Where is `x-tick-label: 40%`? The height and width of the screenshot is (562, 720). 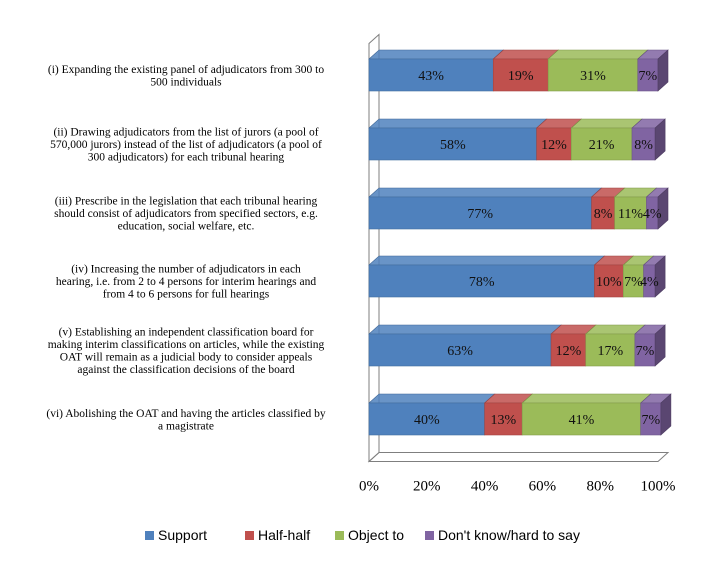
x-tick-label: 40% is located at coordinates (485, 487).